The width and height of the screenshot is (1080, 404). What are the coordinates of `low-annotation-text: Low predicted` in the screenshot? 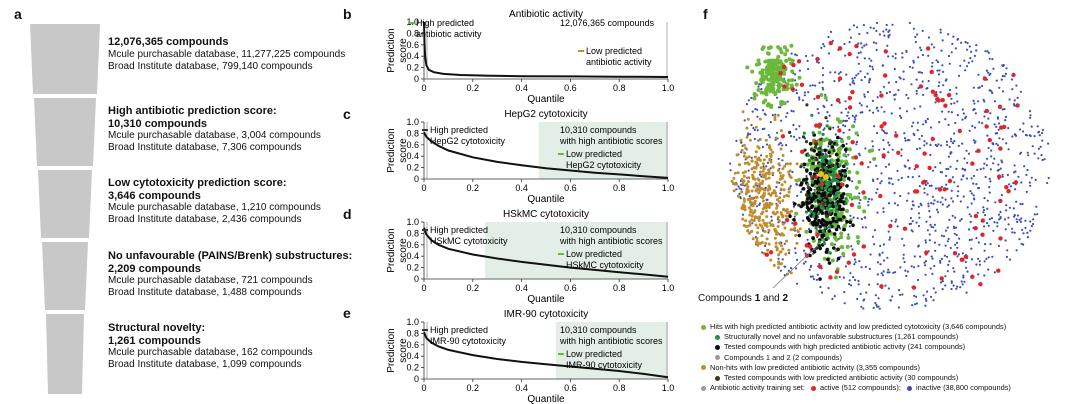 It's located at (594, 154).